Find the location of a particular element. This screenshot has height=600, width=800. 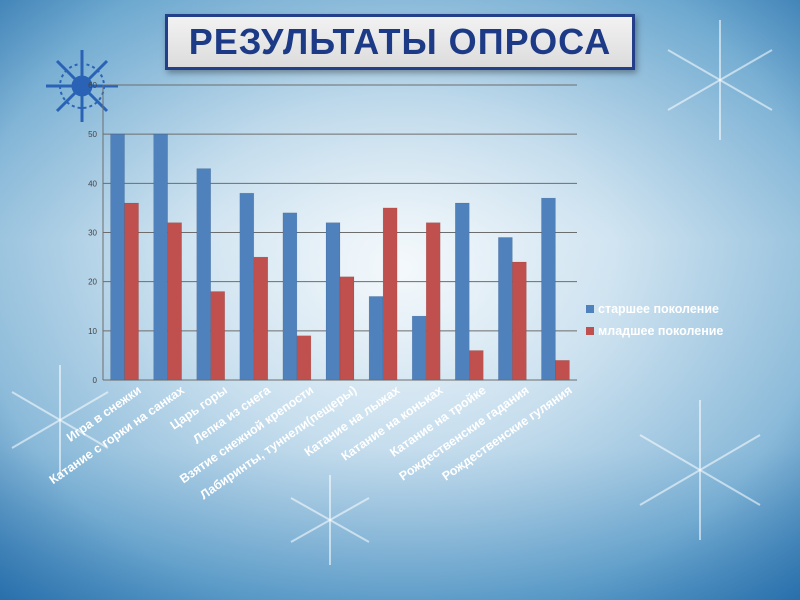

y-axis-ticks: 0 10 20 30 40 50 60 is located at coordinates (92, 233).